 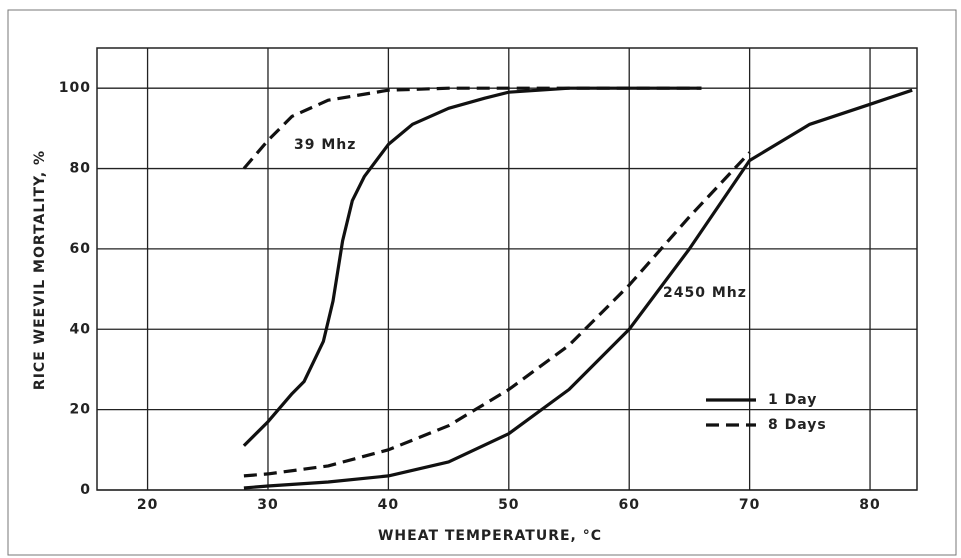 I want to click on annotation: 39 Mhz, so click(x=325, y=145).